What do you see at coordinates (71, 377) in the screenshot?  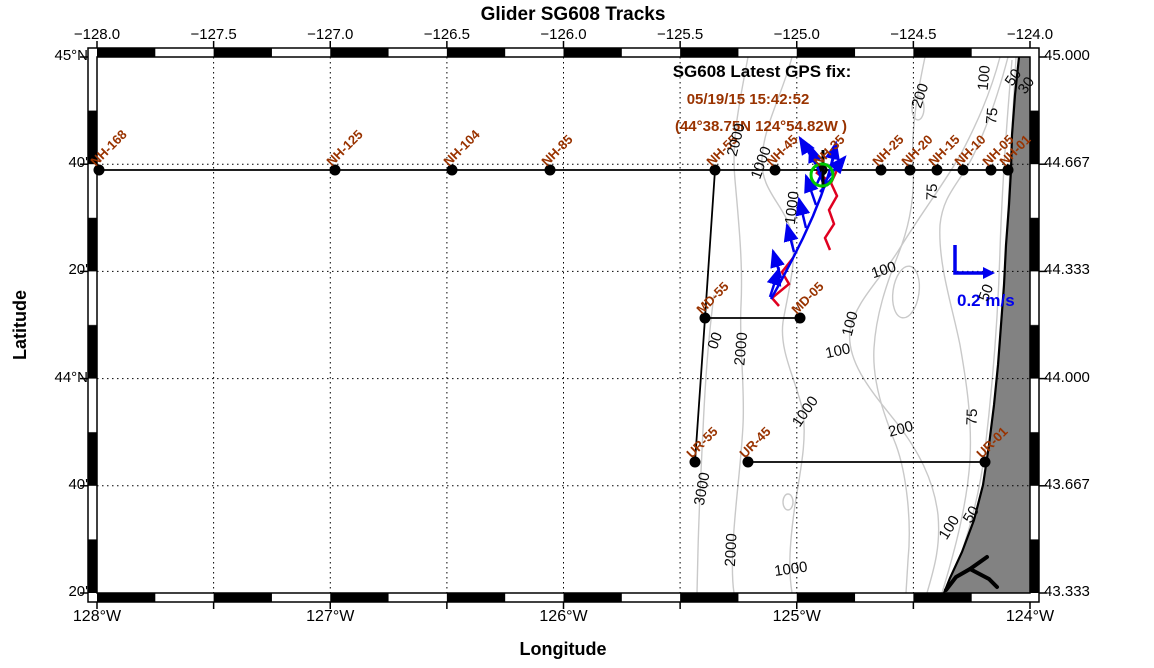 I see `y-axis-left-tick-label: 44°N` at bounding box center [71, 377].